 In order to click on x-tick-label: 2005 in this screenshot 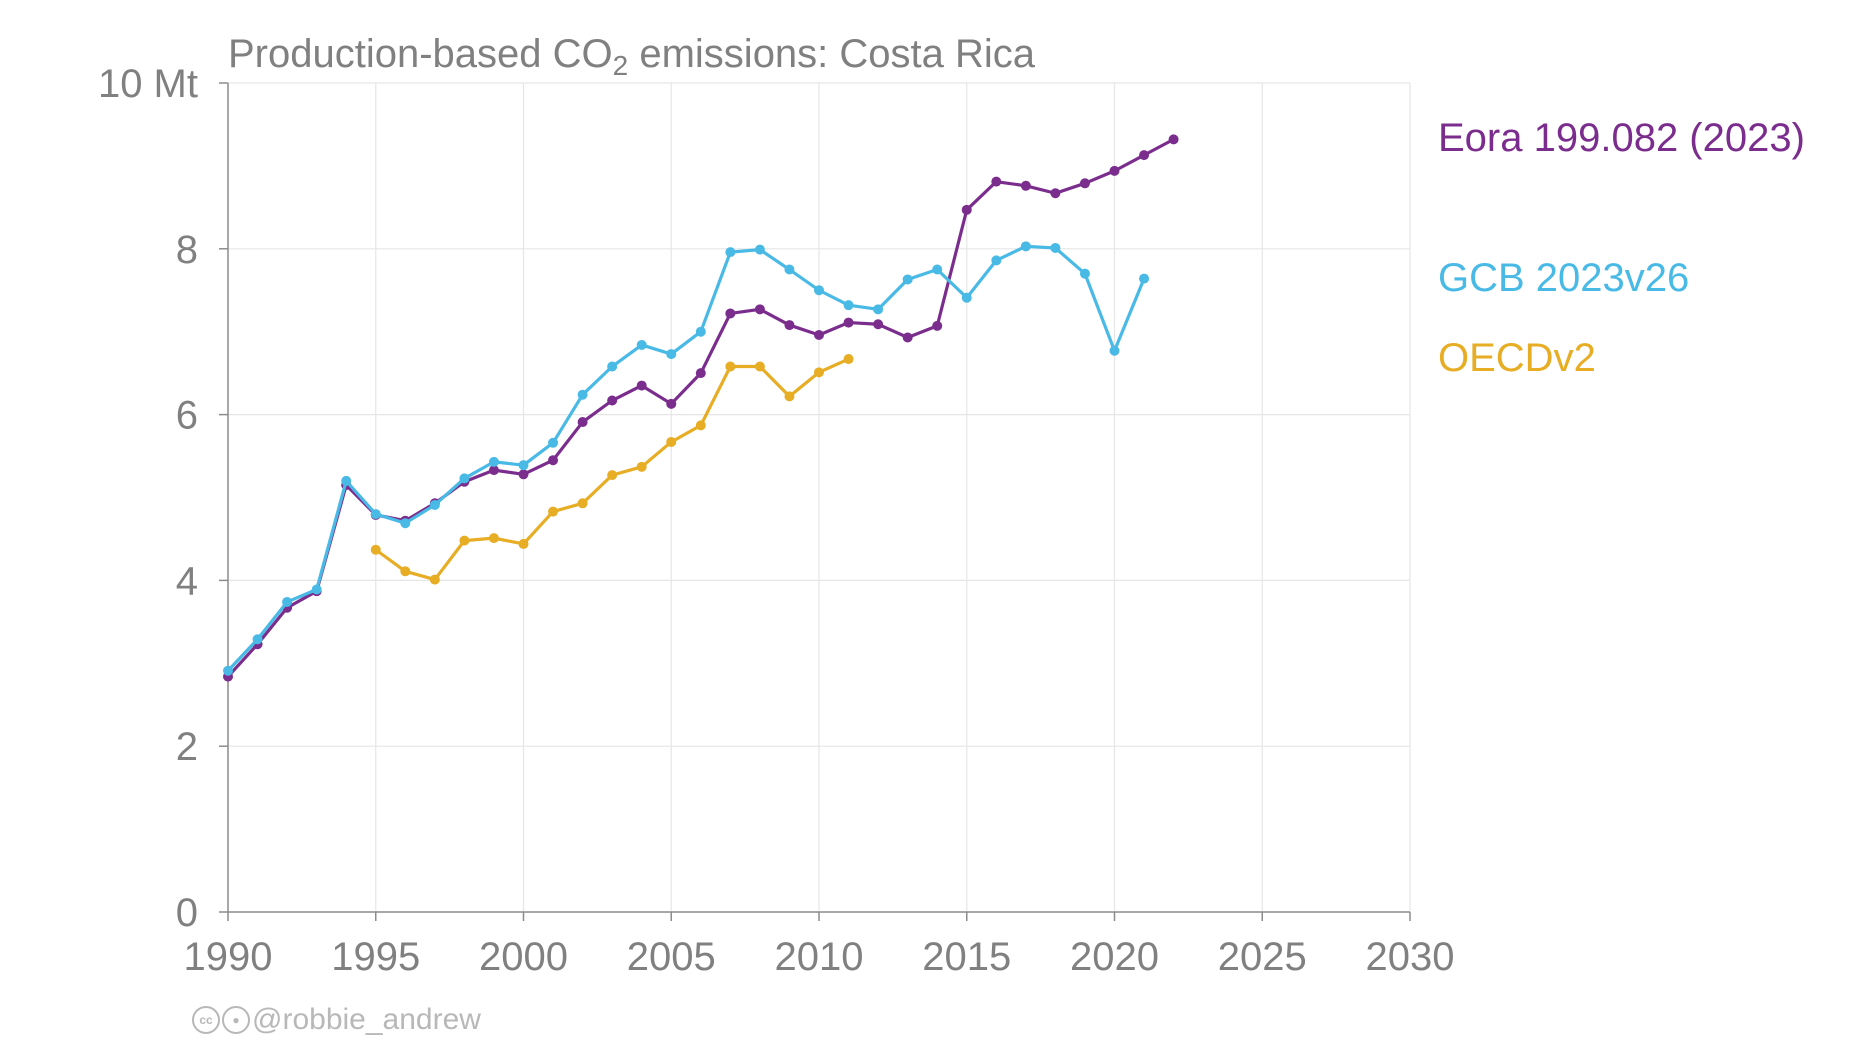, I will do `click(671, 957)`.